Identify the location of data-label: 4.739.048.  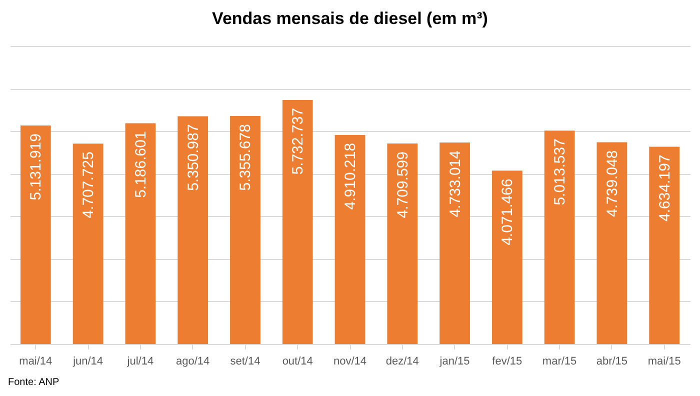
(612, 183).